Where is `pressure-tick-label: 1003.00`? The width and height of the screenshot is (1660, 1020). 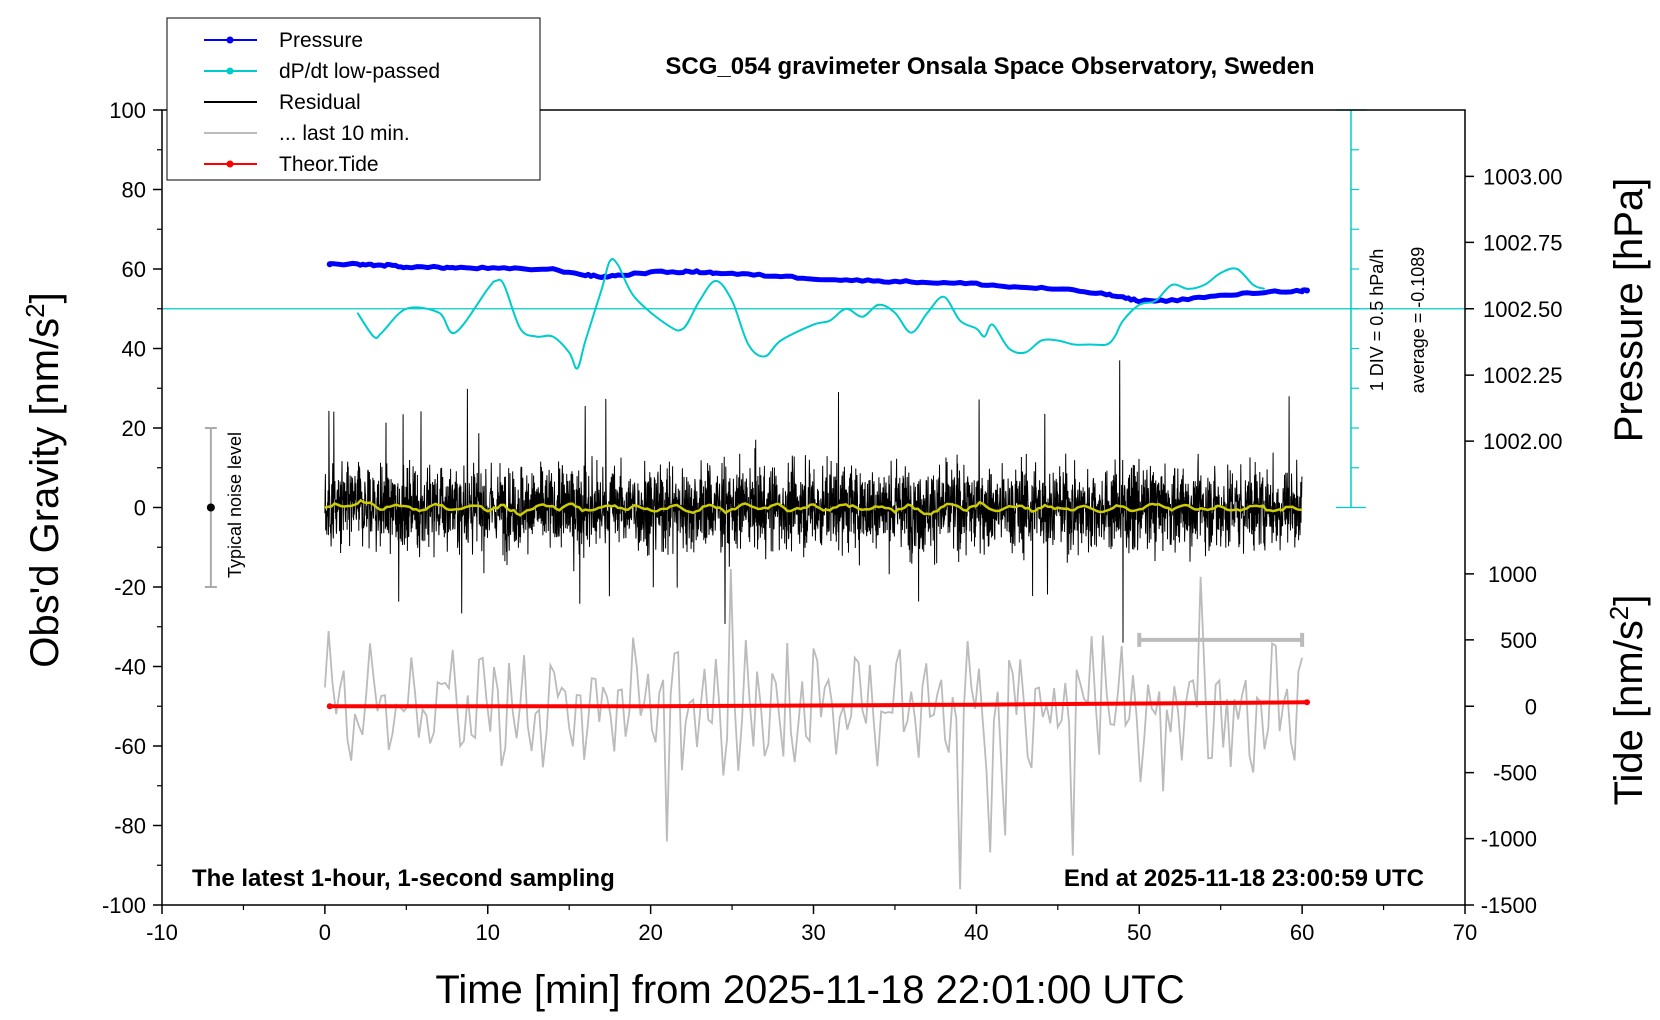
pressure-tick-label: 1003.00 is located at coordinates (1523, 176).